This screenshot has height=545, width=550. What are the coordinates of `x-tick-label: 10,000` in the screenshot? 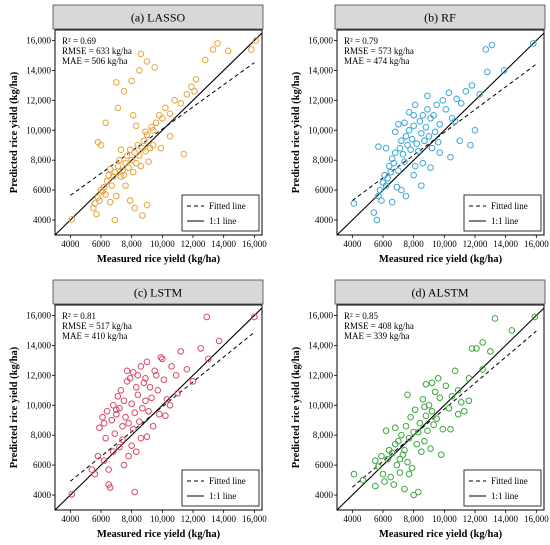 It's located at (162, 519).